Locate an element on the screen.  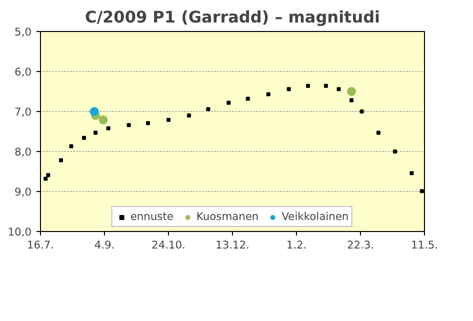
legend-label: Veikkolainen is located at coordinates (315, 216).